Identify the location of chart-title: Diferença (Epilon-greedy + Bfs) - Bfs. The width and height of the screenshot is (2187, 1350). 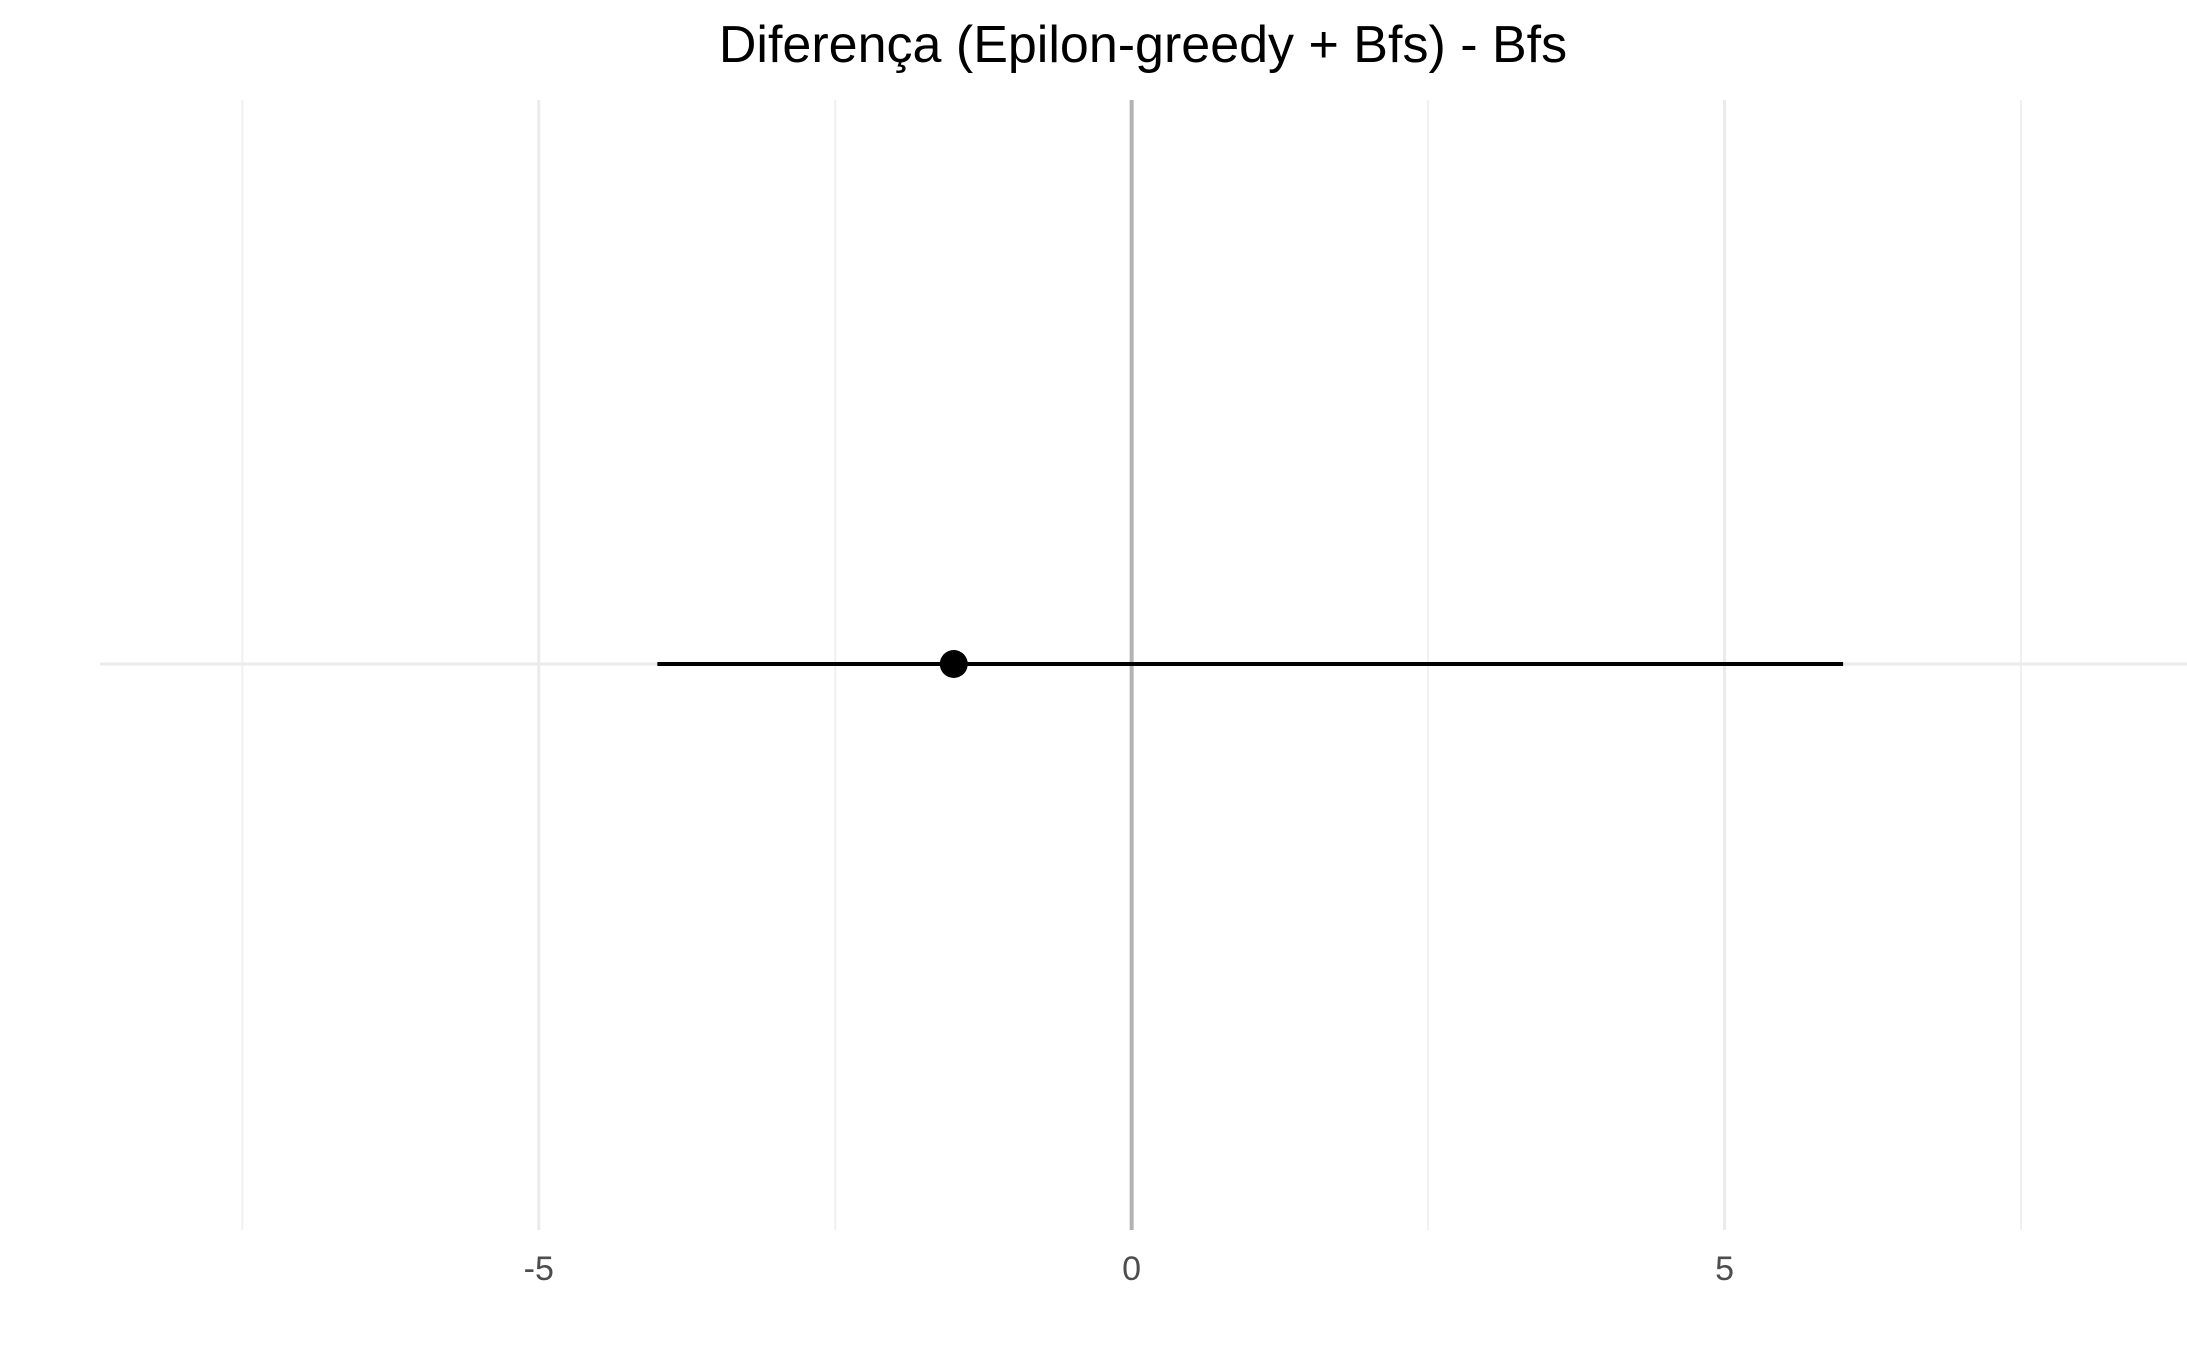
(1143, 45).